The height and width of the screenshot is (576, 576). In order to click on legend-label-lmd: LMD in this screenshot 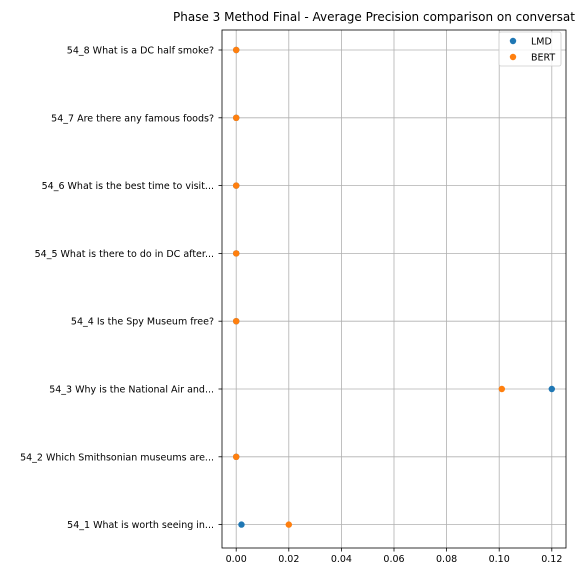, I will do `click(541, 42)`.